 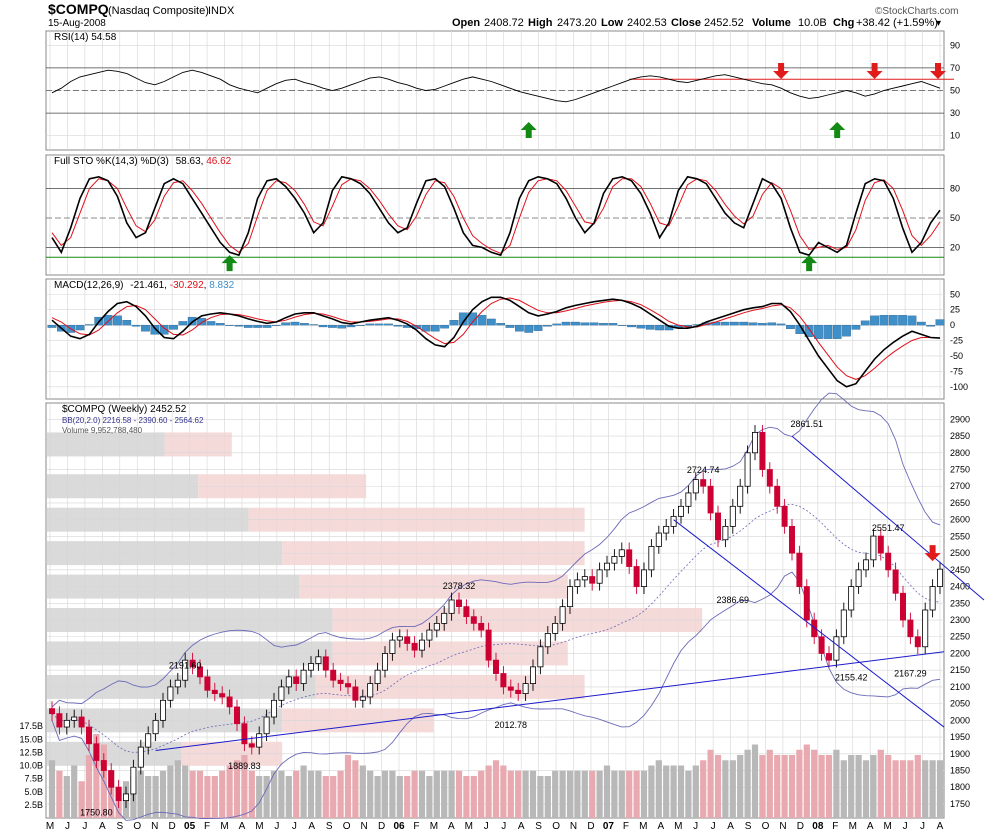 What do you see at coordinates (190, 826) in the screenshot?
I see `x-tick-label: 05` at bounding box center [190, 826].